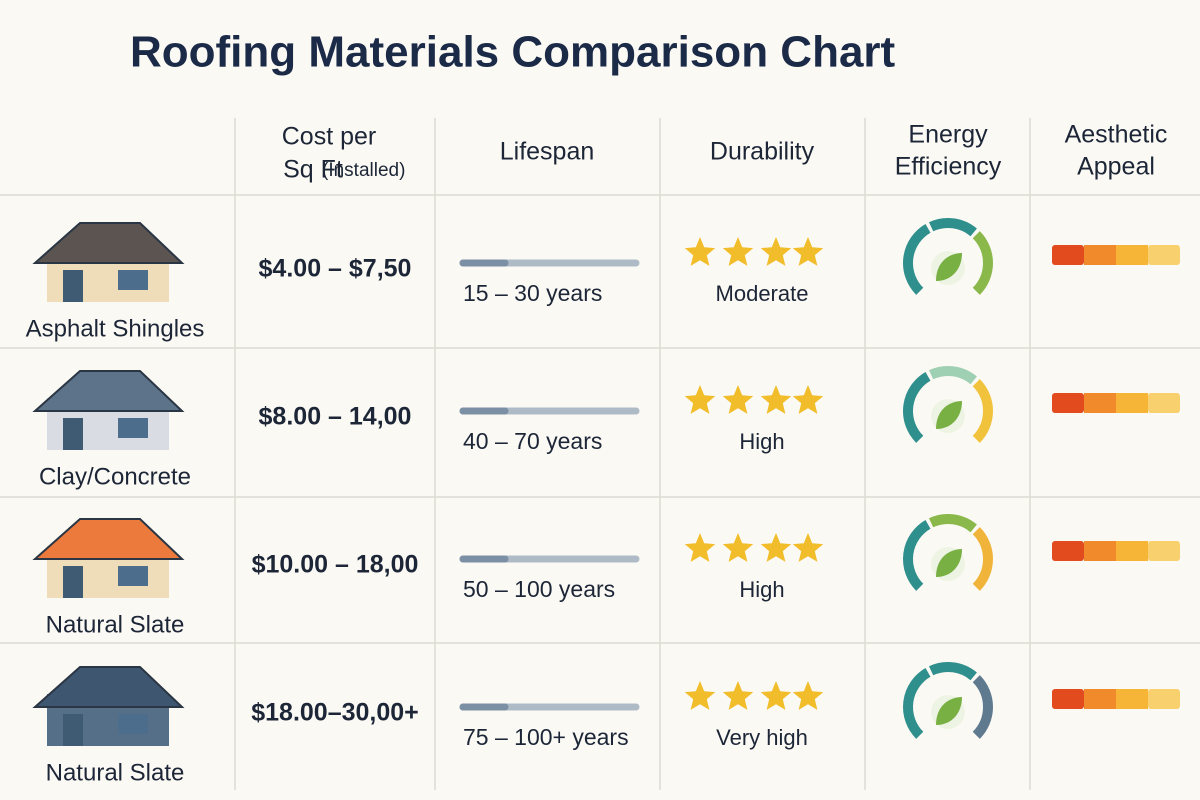 Image resolution: width=1200 pixels, height=800 pixels. What do you see at coordinates (313, 170) in the screenshot?
I see `column-header: Sq Ft` at bounding box center [313, 170].